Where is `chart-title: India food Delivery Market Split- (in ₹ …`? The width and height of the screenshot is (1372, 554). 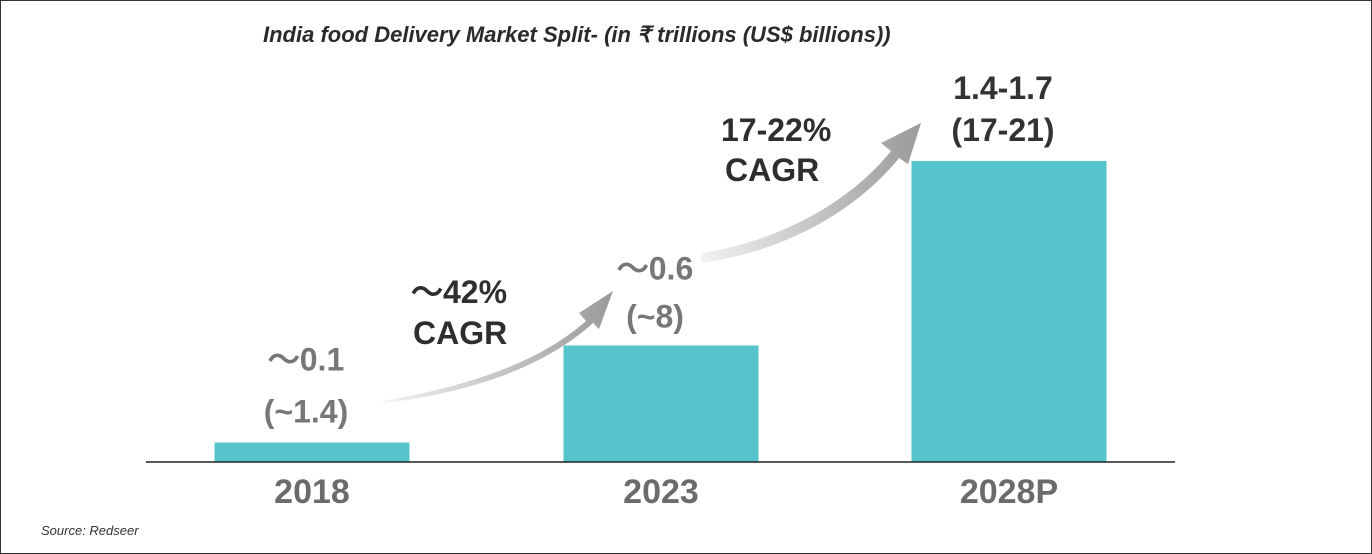 chart-title: India food Delivery Market Split- (in ₹ … is located at coordinates (577, 34).